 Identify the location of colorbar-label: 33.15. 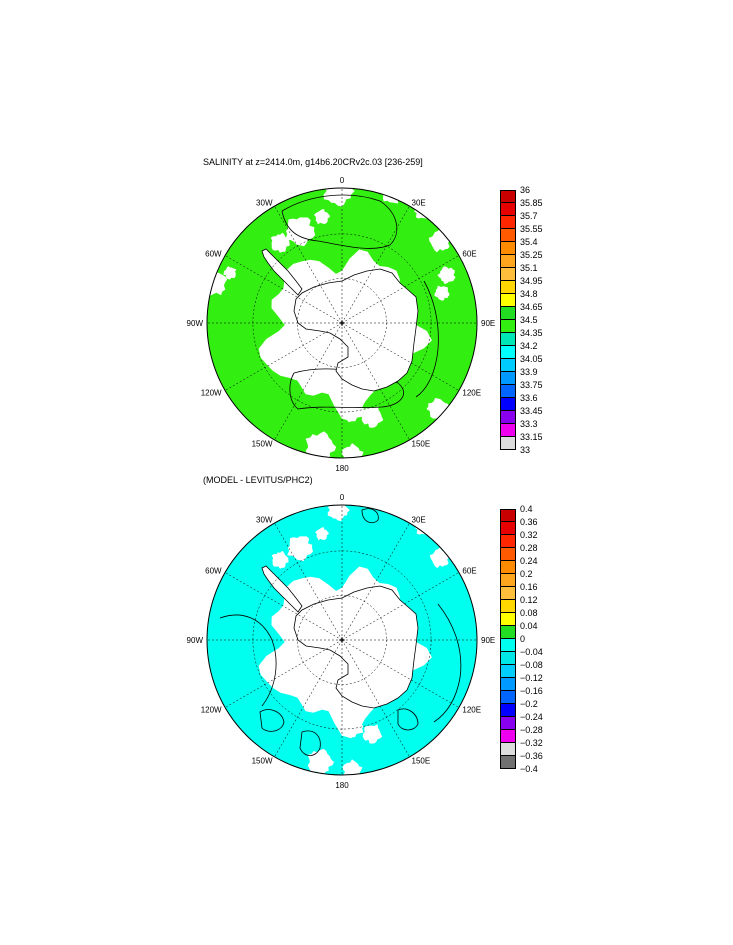
(531, 437).